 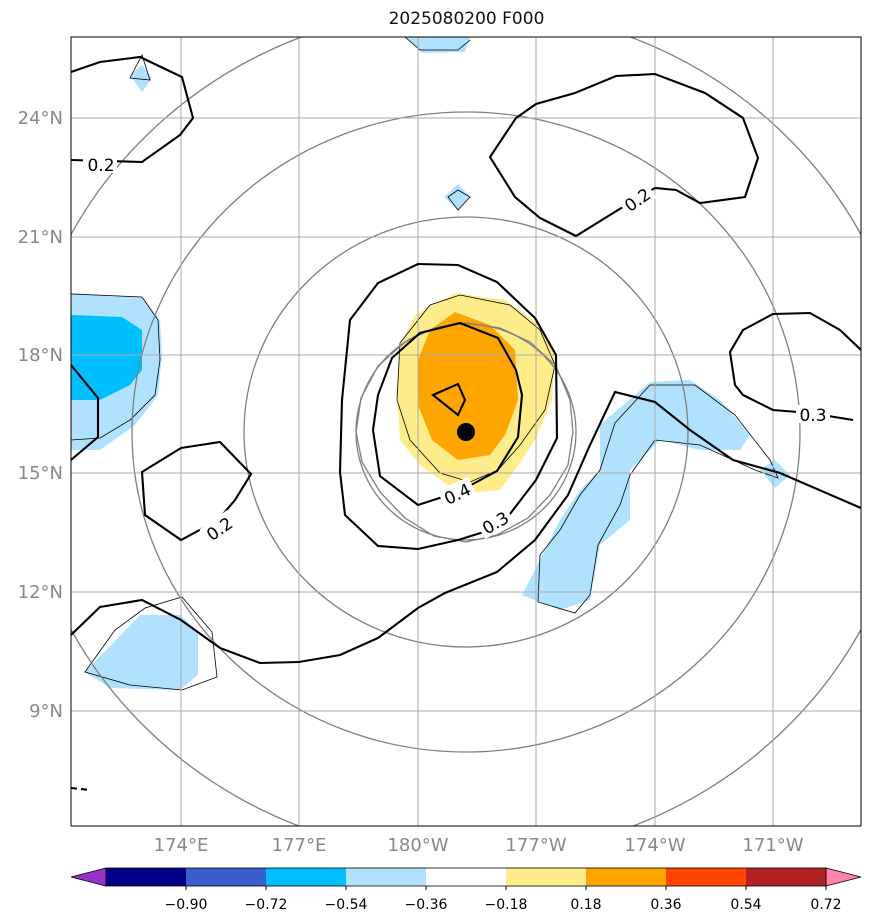 I want to click on lat-label: 12°N, so click(x=40, y=592).